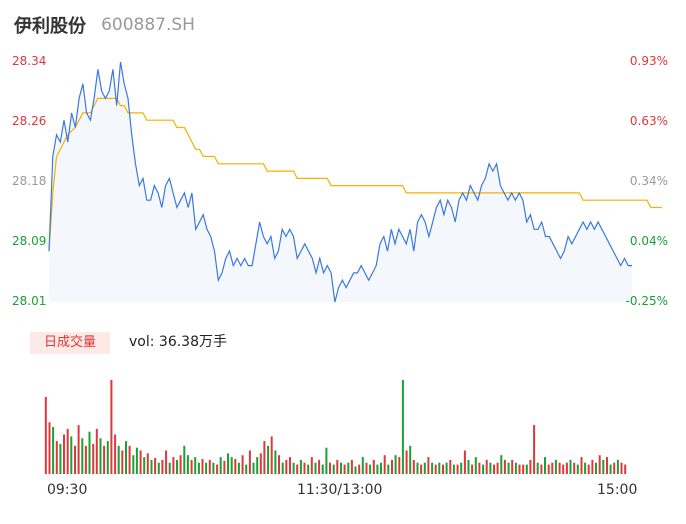 The image size is (686, 524). What do you see at coordinates (648, 181) in the screenshot?
I see `pct-tick-right: 0.34%` at bounding box center [648, 181].